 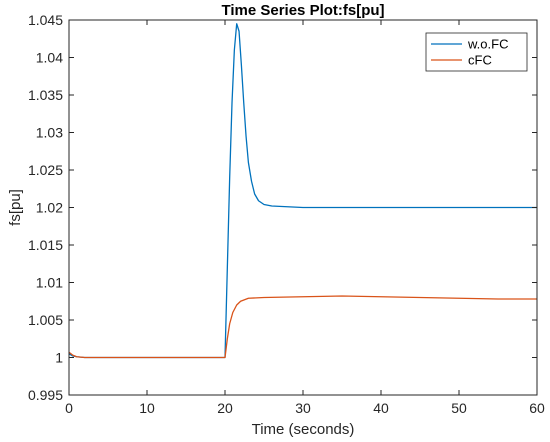 I want to click on x-tick-label: 30, so click(x=303, y=408).